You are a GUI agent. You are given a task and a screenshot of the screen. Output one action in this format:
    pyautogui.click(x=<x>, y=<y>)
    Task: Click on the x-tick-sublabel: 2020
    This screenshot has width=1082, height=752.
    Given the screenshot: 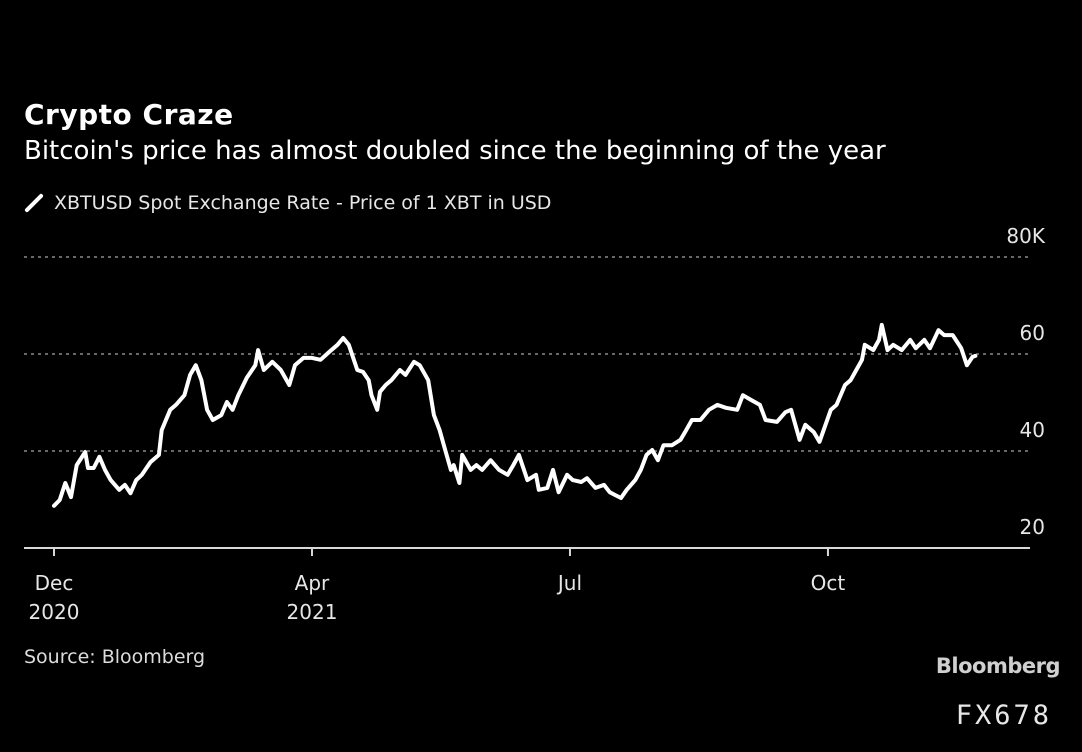 What is the action you would take?
    pyautogui.click(x=54, y=612)
    